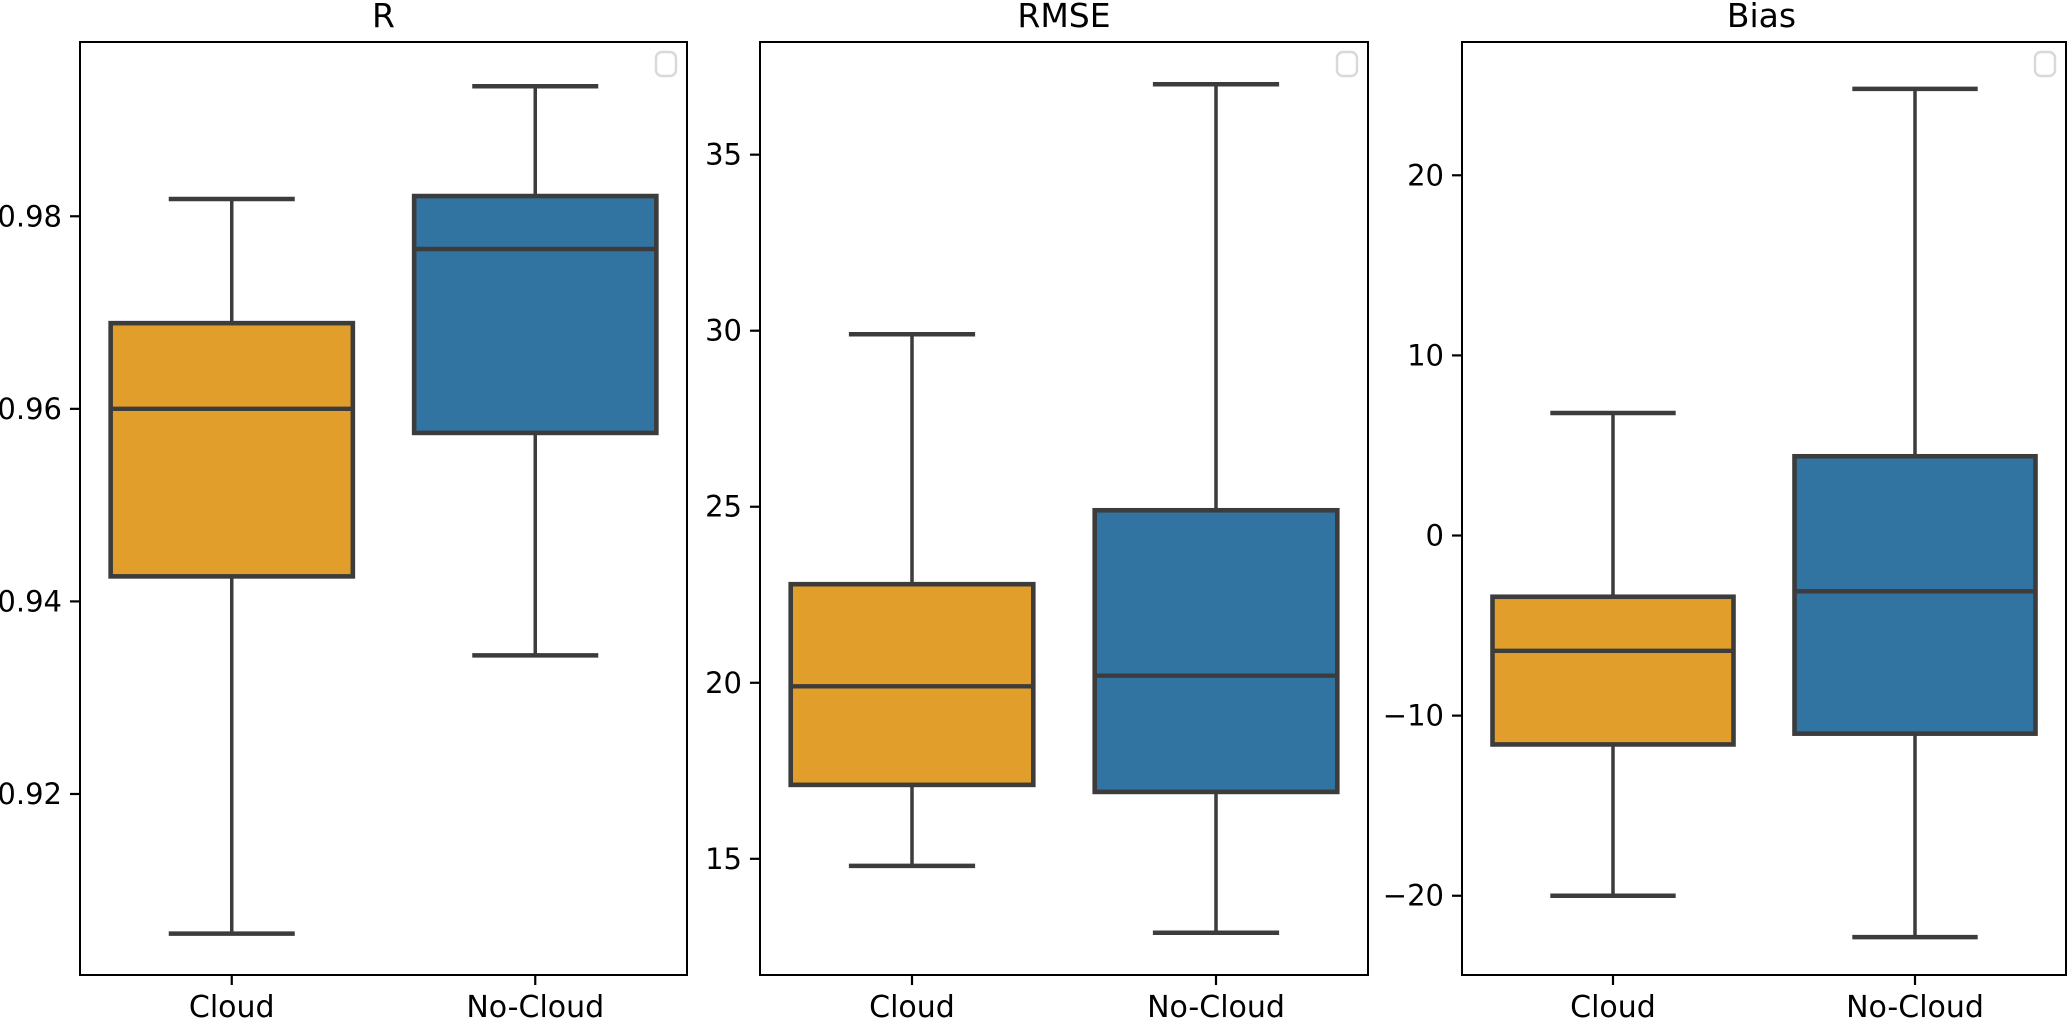 Image resolution: width=2067 pixels, height=1020 pixels. What do you see at coordinates (1064, 17) in the screenshot?
I see `subplot-rmse-title: RMSE` at bounding box center [1064, 17].